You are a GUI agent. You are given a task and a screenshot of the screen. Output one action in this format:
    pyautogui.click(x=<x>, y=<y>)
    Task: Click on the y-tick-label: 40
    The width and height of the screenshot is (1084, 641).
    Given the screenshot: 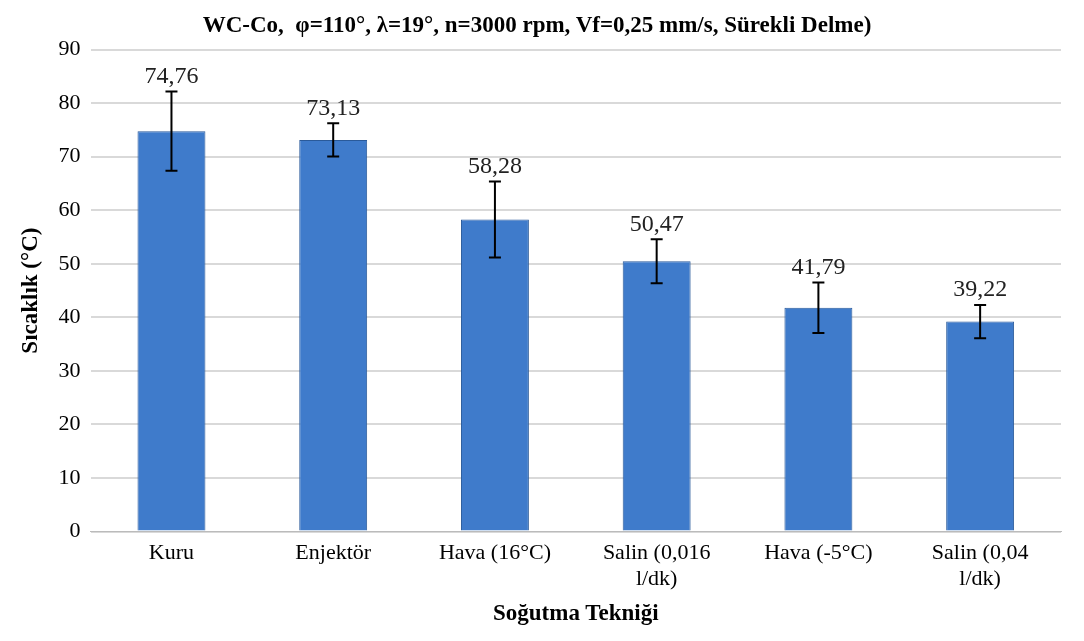 What is the action you would take?
    pyautogui.click(x=69, y=316)
    